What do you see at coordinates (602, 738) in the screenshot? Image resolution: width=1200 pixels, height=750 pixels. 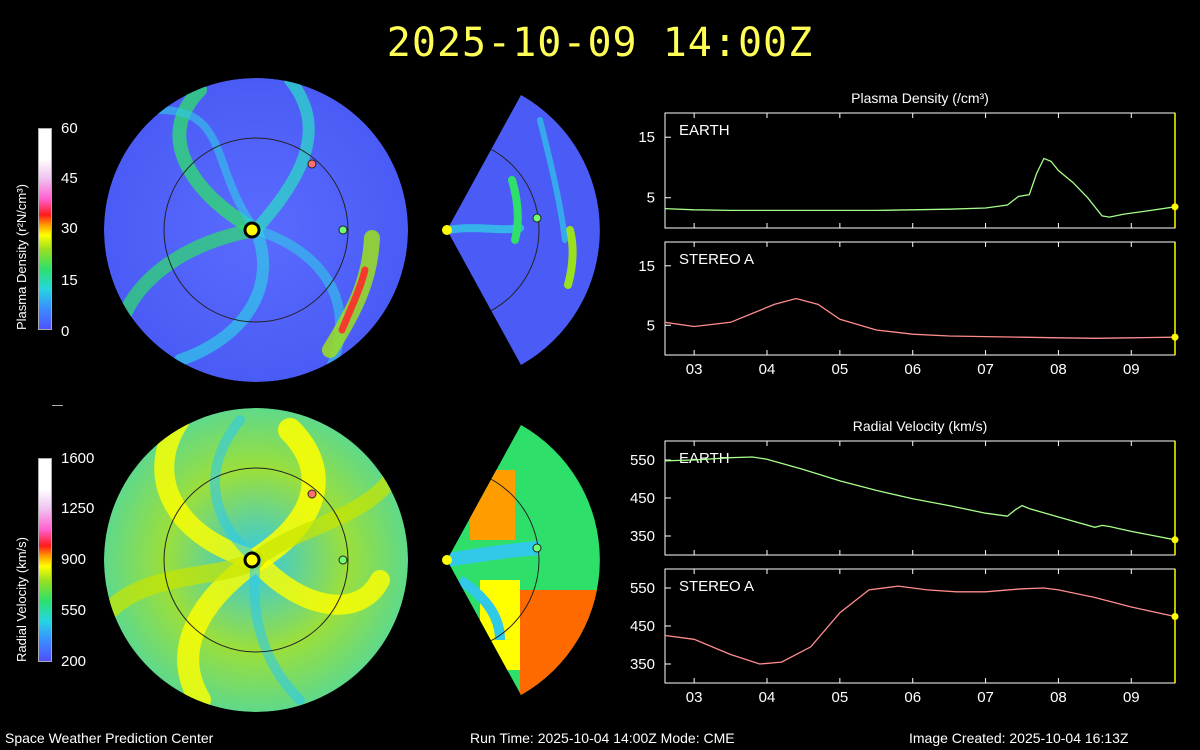 I see `footer-run-info: Run Time: 2025-10-04 14:00Z Mode: CME` at bounding box center [602, 738].